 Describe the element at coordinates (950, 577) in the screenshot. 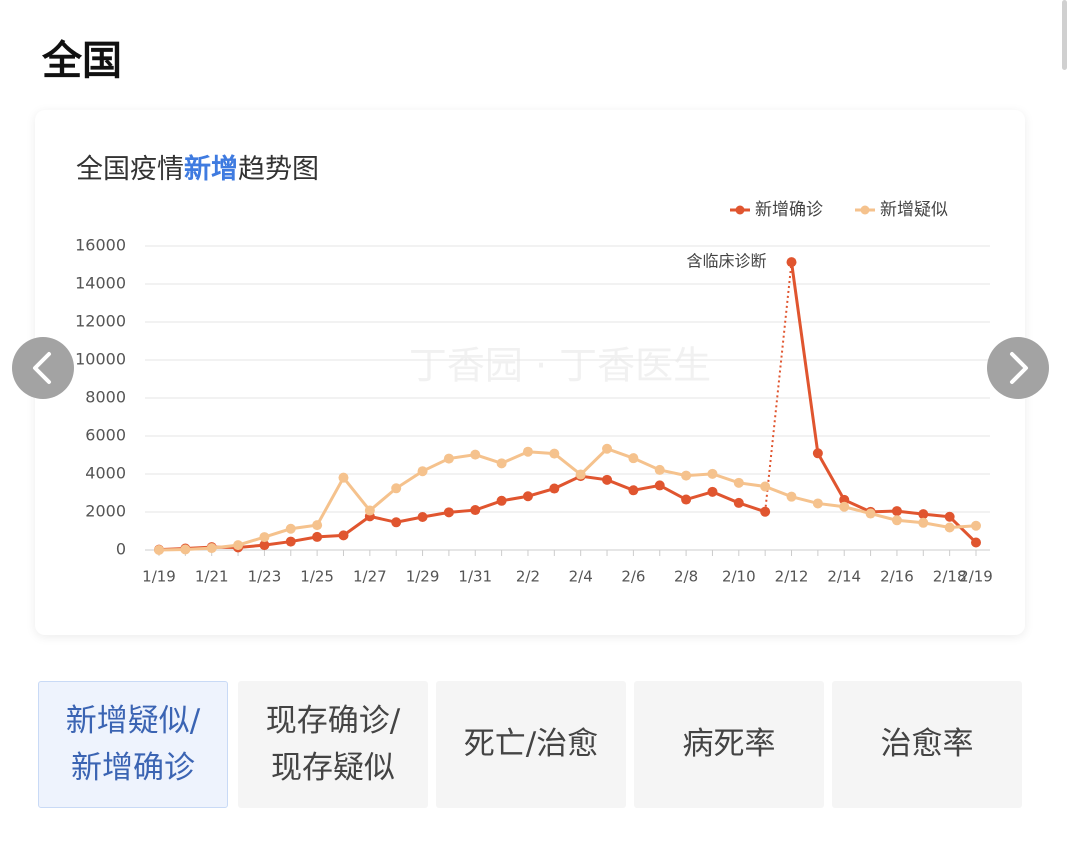

I see `x-tick-label: 2/18` at that location.